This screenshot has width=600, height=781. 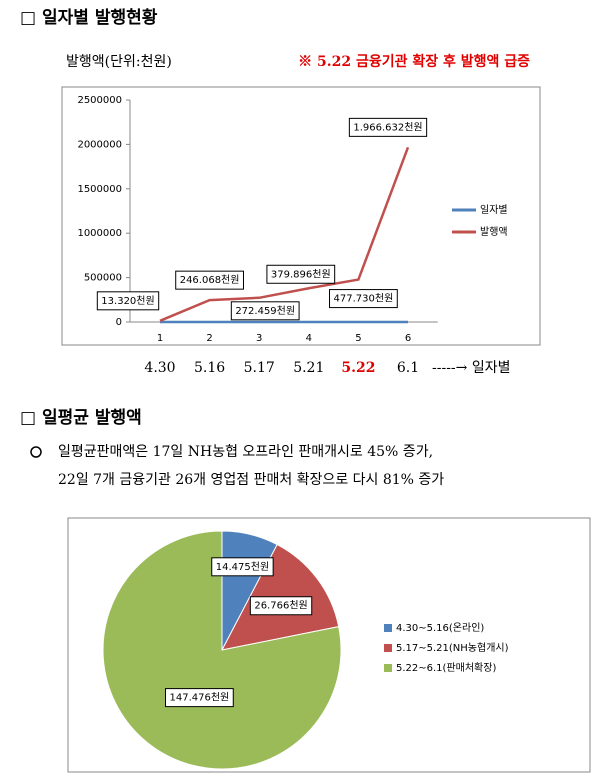 I want to click on pie-slice, so click(x=222, y=650).